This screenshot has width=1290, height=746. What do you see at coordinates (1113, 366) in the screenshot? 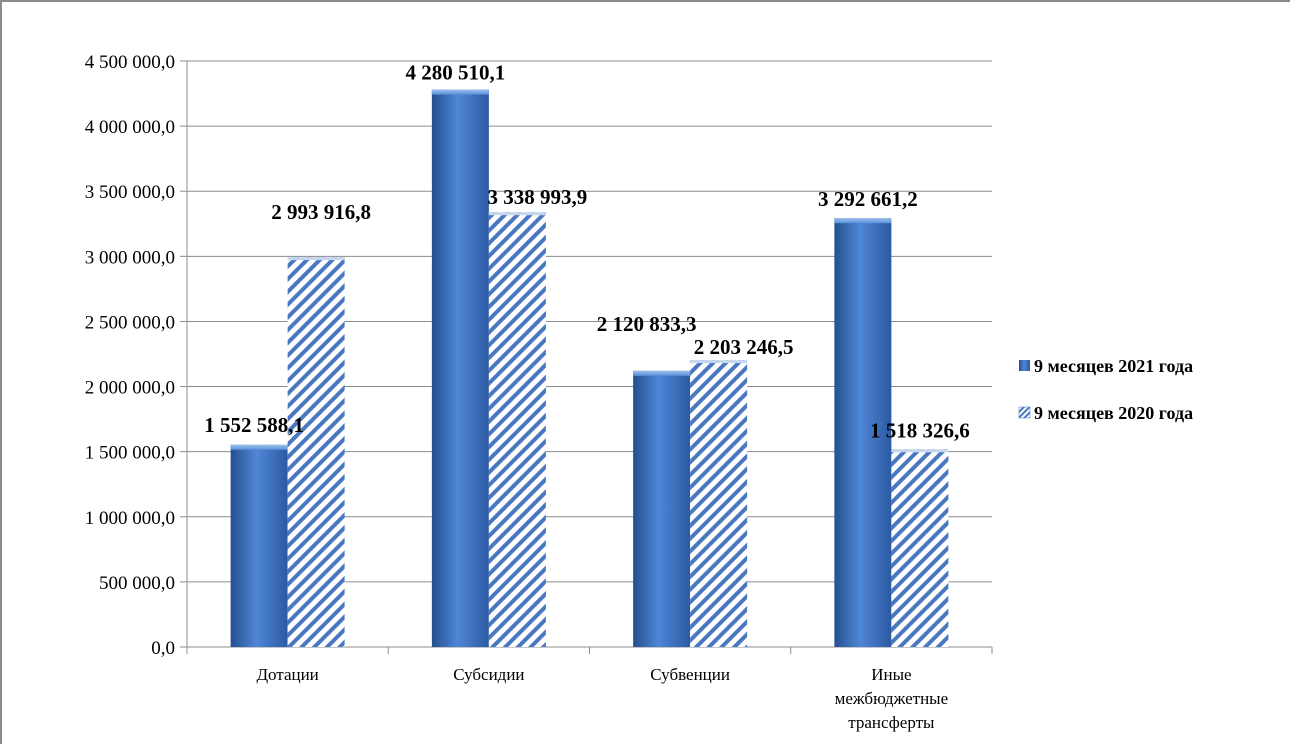
I see `legend-label-2021: 9 месяцев 2021 года` at bounding box center [1113, 366].